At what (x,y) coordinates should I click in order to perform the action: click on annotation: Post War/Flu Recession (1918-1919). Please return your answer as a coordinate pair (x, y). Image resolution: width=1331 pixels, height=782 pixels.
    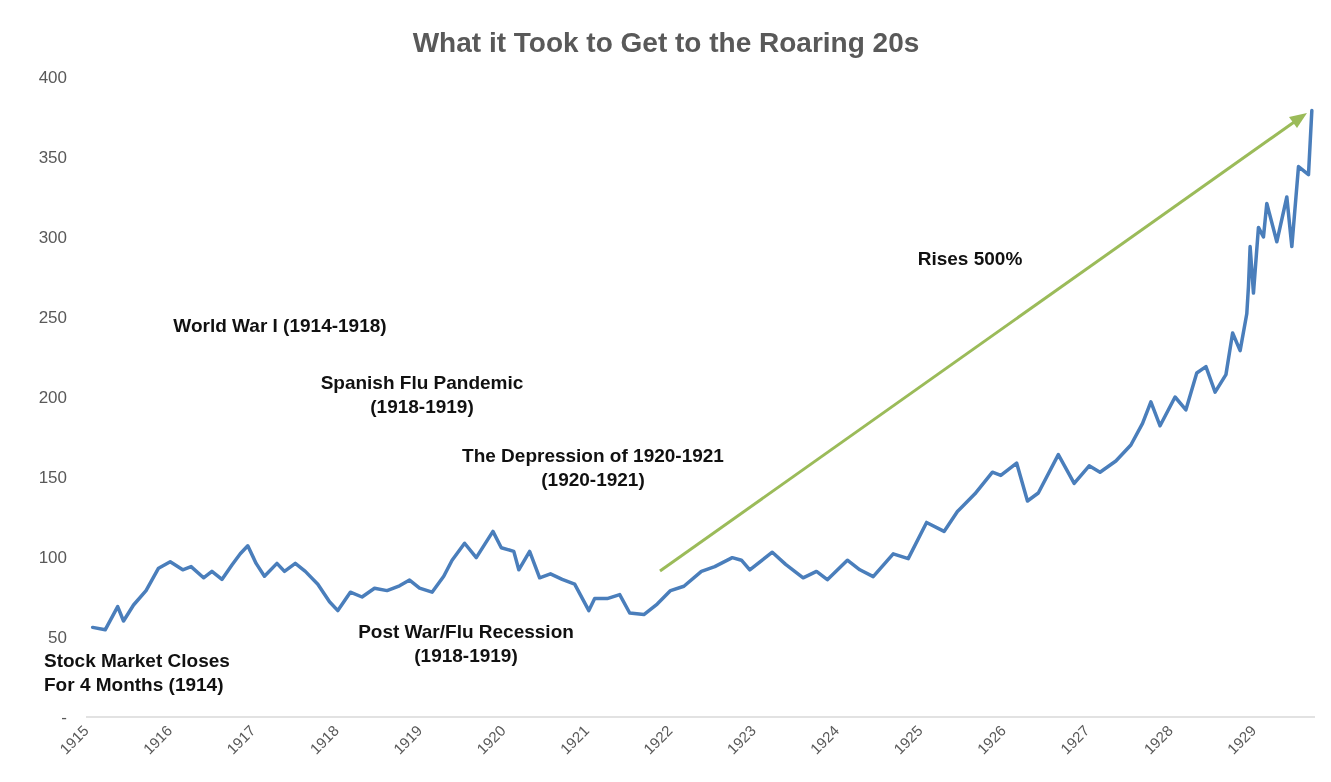
    Looking at the image, I should click on (466, 643).